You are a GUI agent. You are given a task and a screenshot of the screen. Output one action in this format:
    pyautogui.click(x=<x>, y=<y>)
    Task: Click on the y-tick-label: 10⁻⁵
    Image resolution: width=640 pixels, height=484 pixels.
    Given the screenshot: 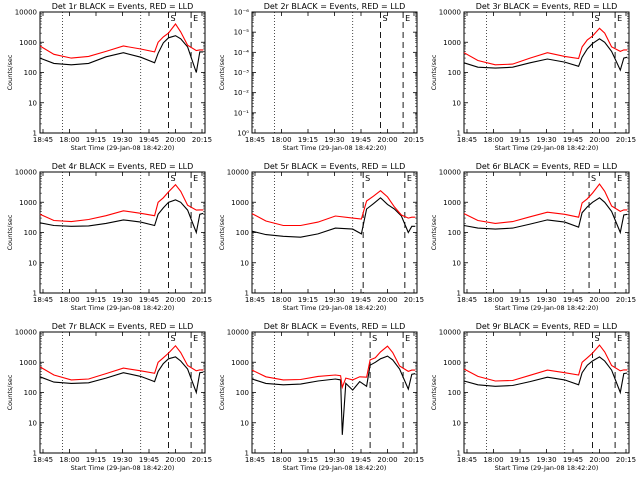 What is the action you would take?
    pyautogui.click(x=242, y=33)
    